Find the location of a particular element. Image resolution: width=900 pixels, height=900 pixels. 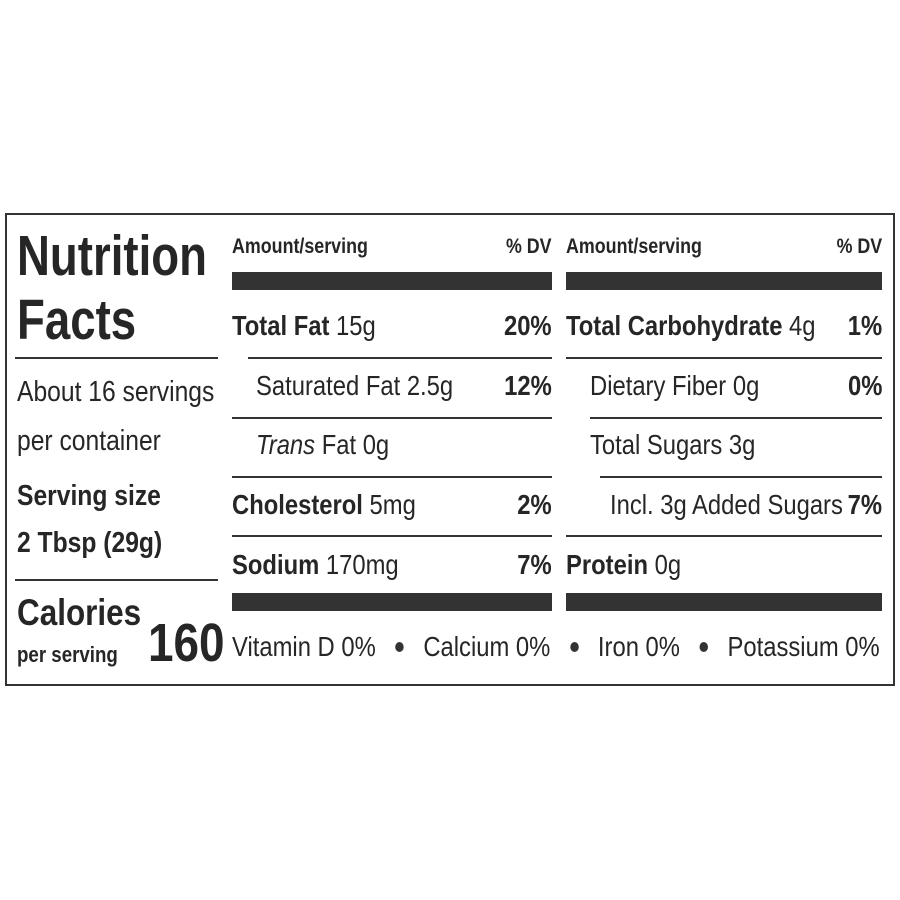

nutrient-name: Total Sugars 3g is located at coordinates (673, 444).